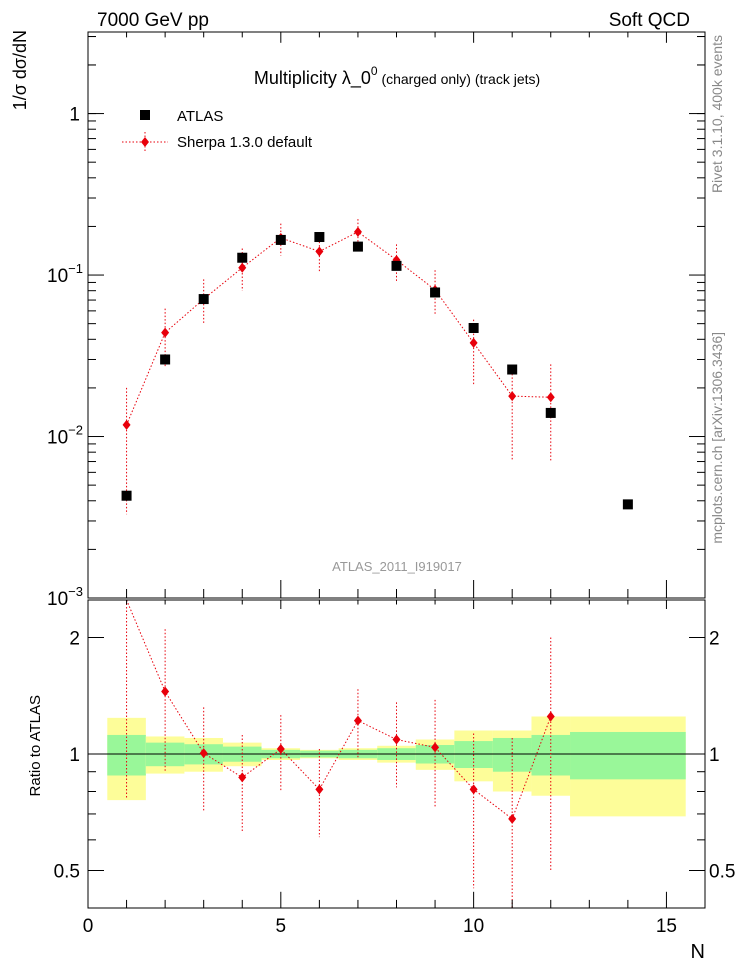  What do you see at coordinates (153, 20) in the screenshot?
I see `header-left: 7000 GeV pp` at bounding box center [153, 20].